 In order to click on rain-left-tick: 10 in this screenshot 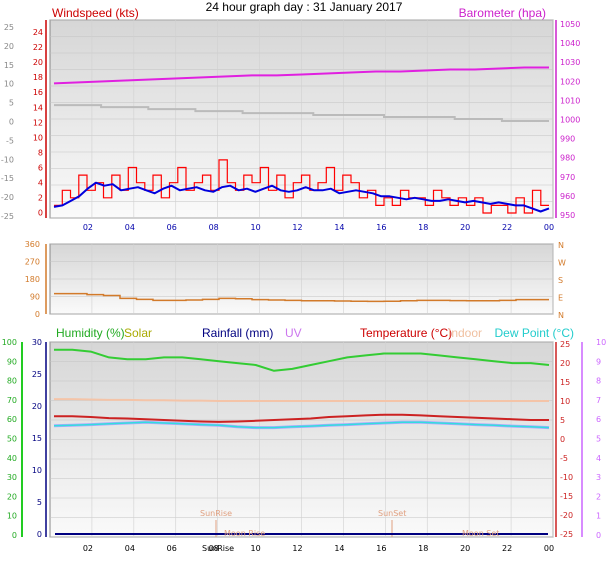, I will do `click(37, 470)`.